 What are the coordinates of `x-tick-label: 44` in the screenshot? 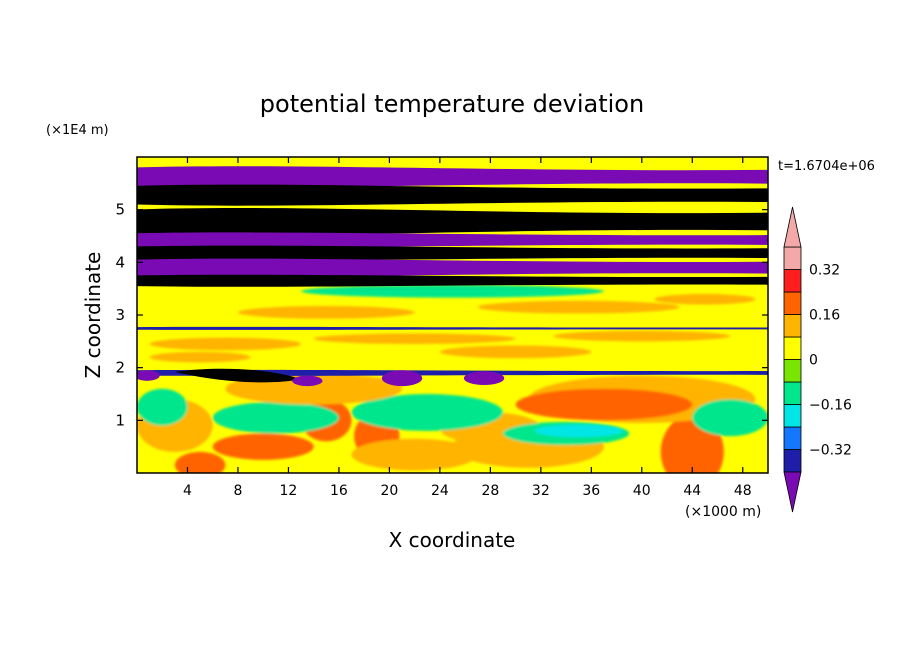 It's located at (692, 491).